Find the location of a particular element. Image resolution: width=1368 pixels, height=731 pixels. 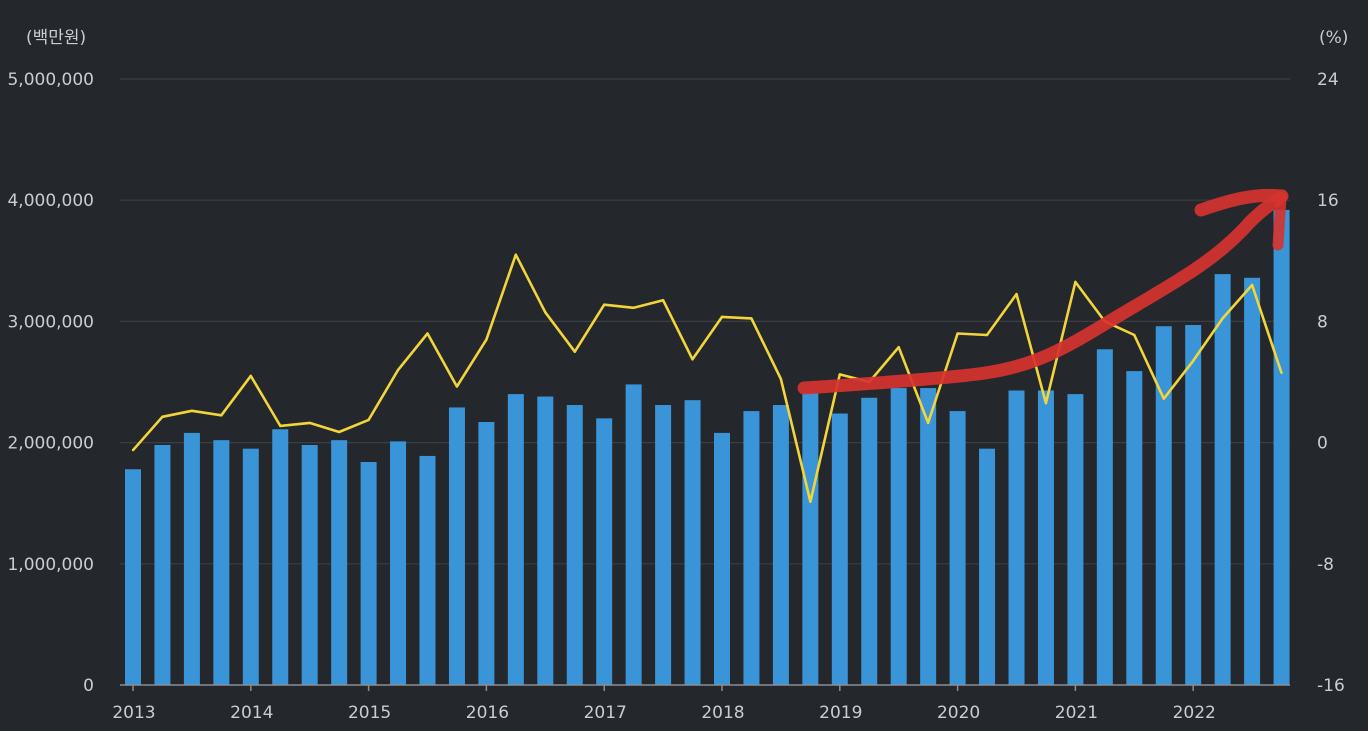

trend-arrow-shaft is located at coordinates (1042, 293).